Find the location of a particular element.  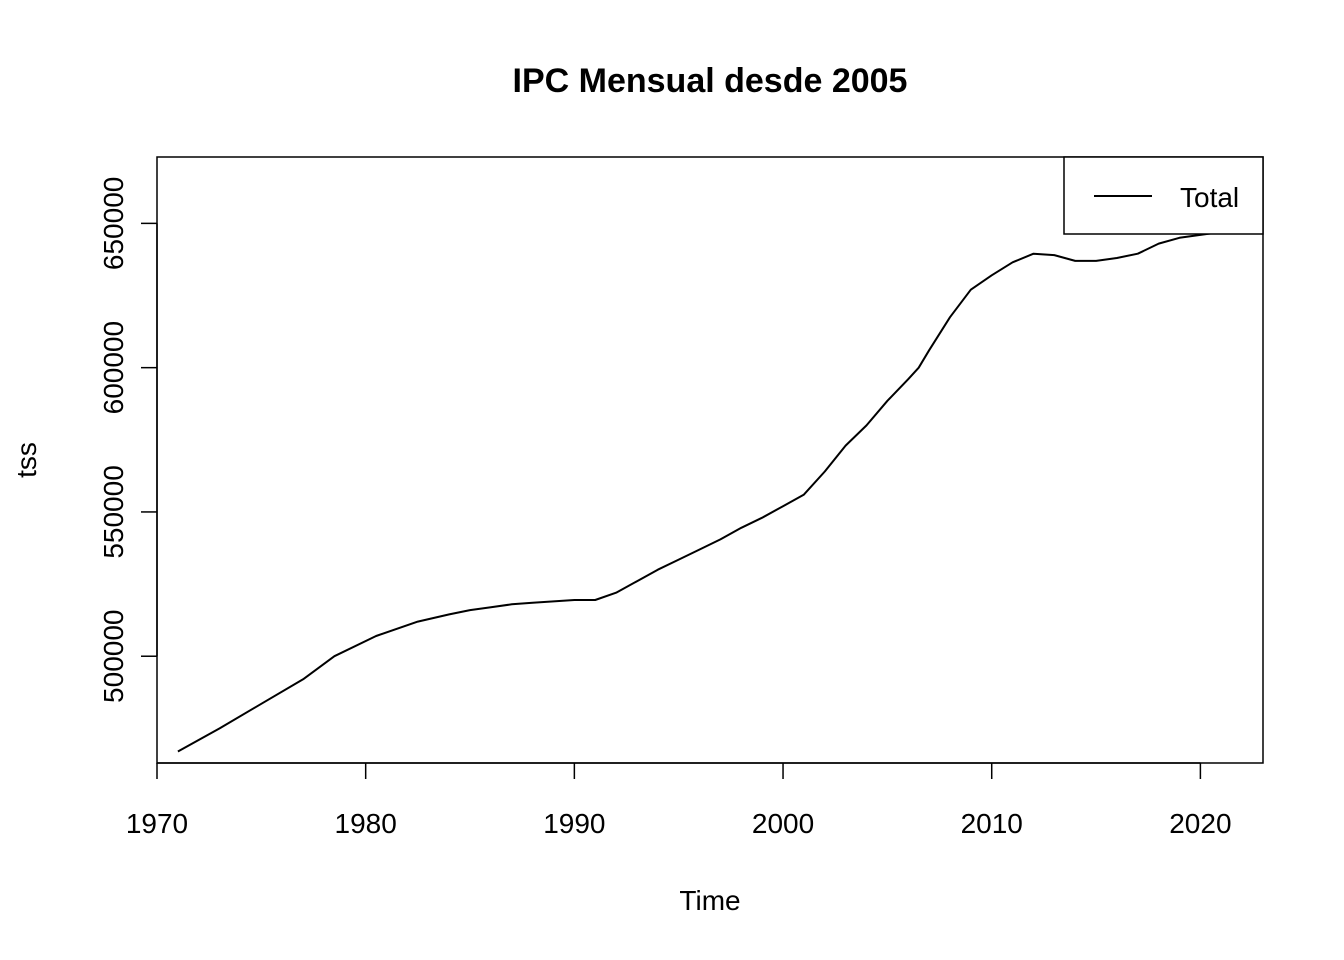

y-tick-label: 550000 is located at coordinates (113, 511).